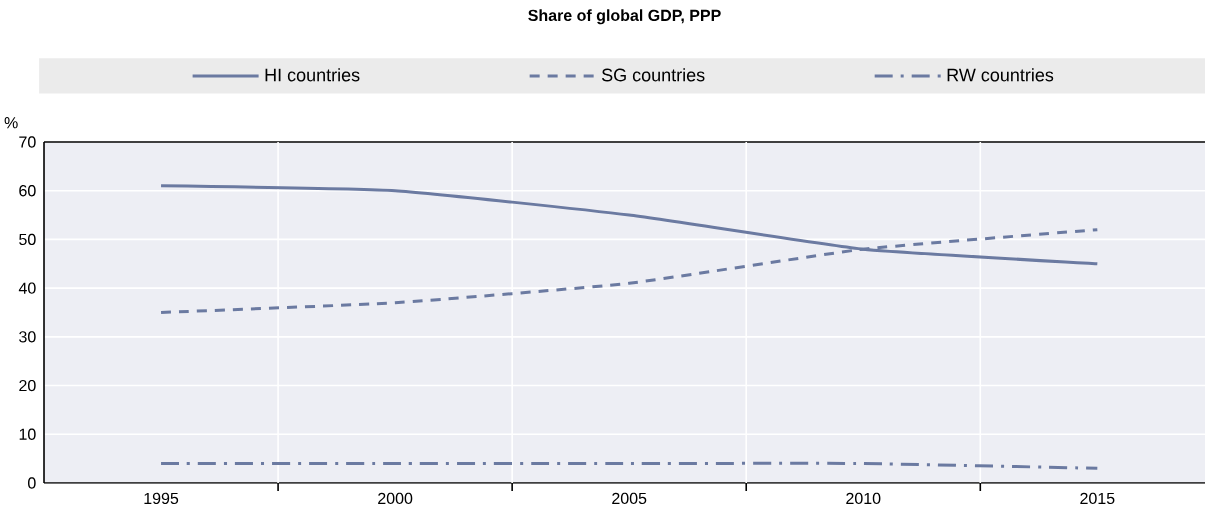 The width and height of the screenshot is (1205, 507). What do you see at coordinates (32, 483) in the screenshot?
I see `y-tick-label: 0` at bounding box center [32, 483].